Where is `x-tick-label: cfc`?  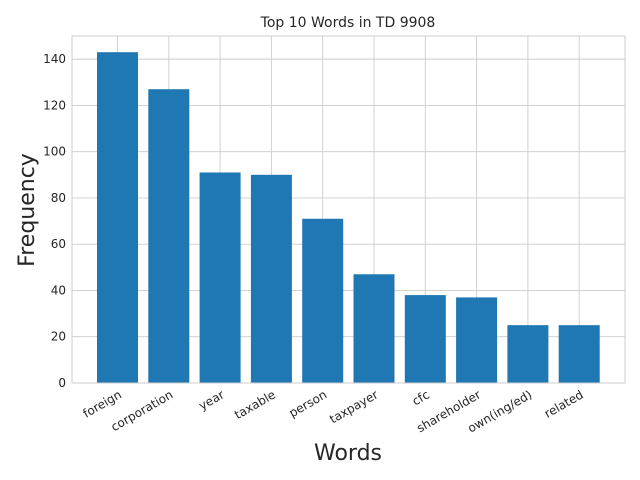
x-tick-label: cfc is located at coordinates (421, 397).